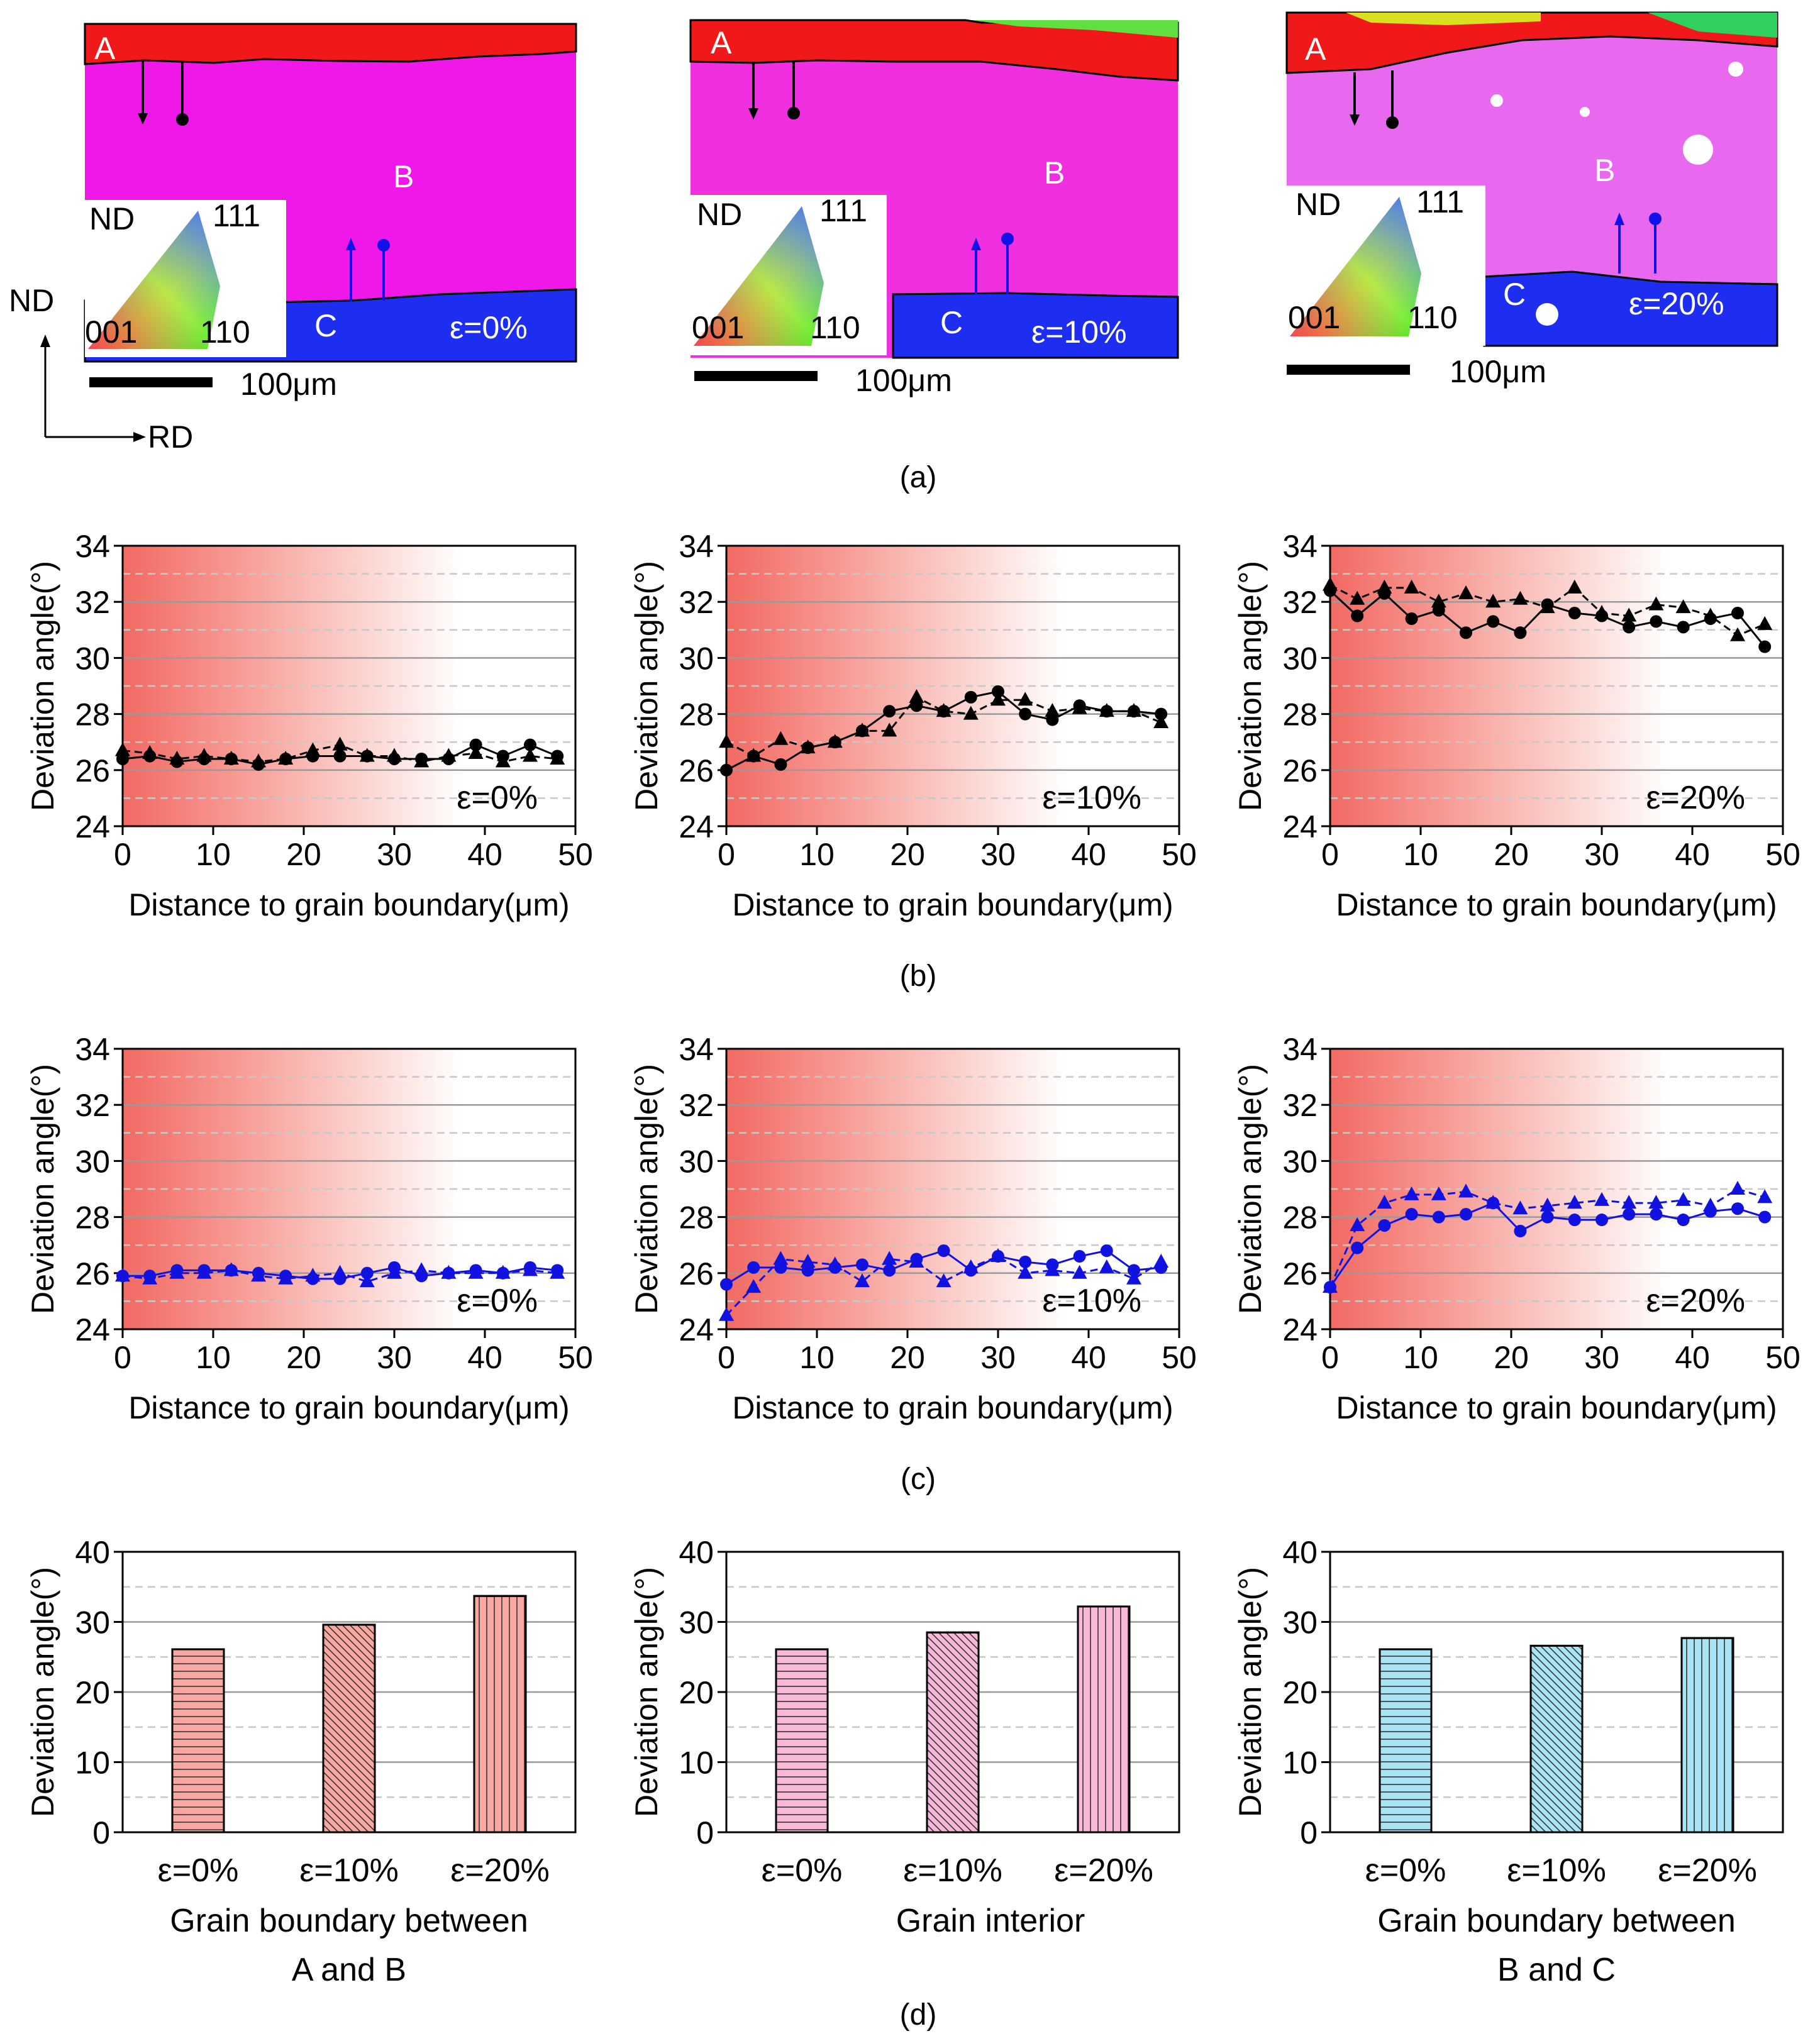 The width and height of the screenshot is (1820, 2041). I want to click on ebsd-map-0: A B C ε=0% ND 111 001 110 100μm, so click(330, 212).